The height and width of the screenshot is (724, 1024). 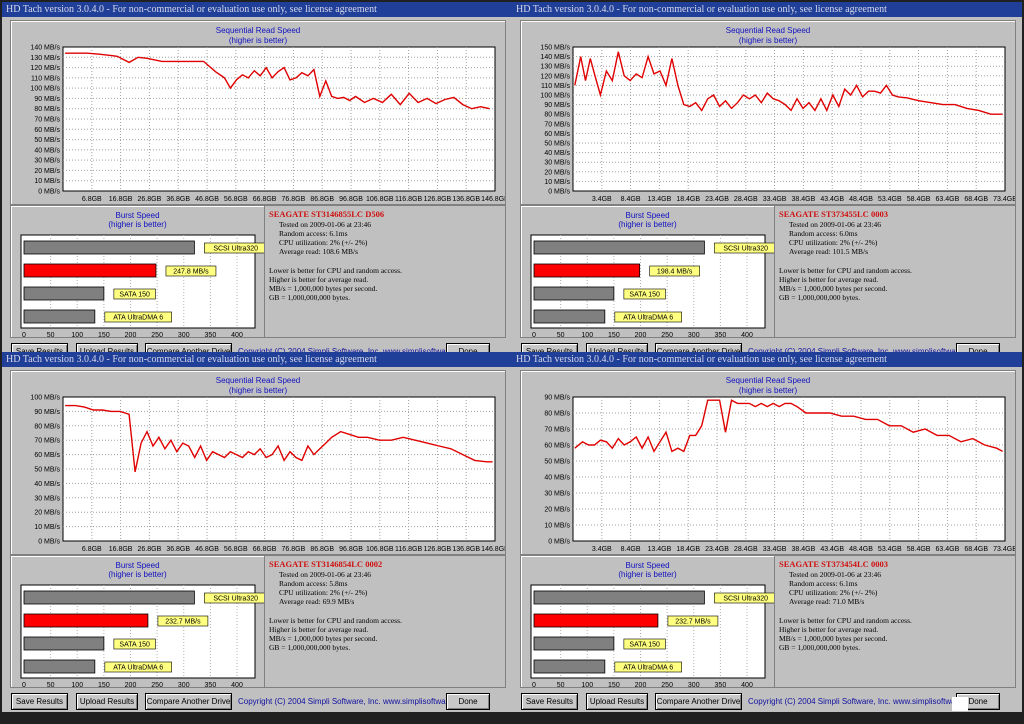 I want to click on y-tick-label: 50 MB/s, so click(x=47, y=140).